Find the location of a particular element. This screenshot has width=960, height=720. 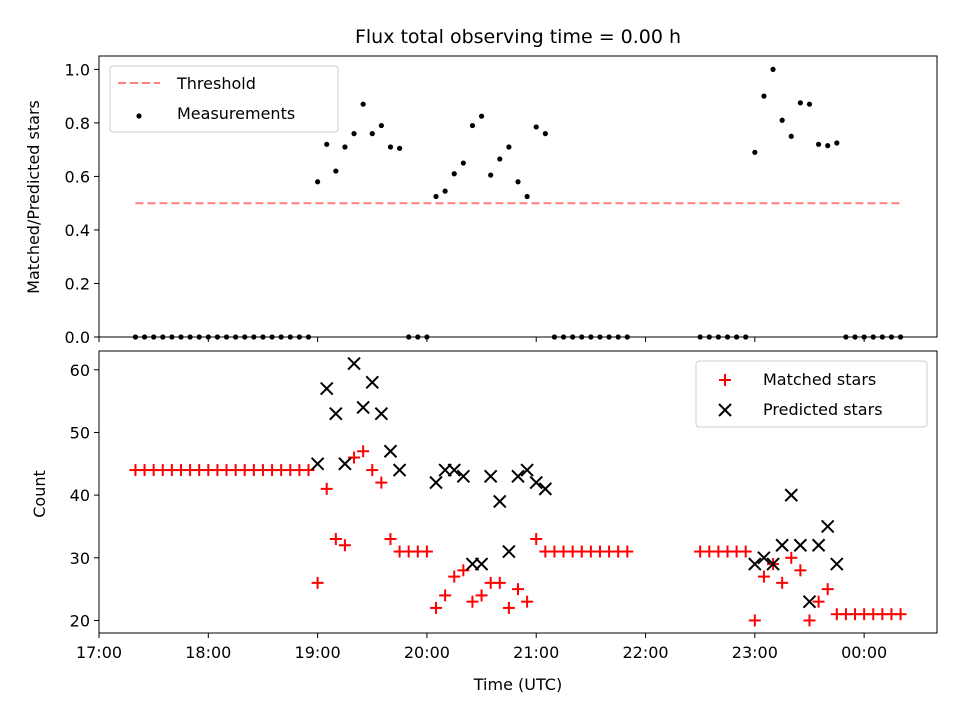

bottom-y-axis-label: Count is located at coordinates (39, 494).